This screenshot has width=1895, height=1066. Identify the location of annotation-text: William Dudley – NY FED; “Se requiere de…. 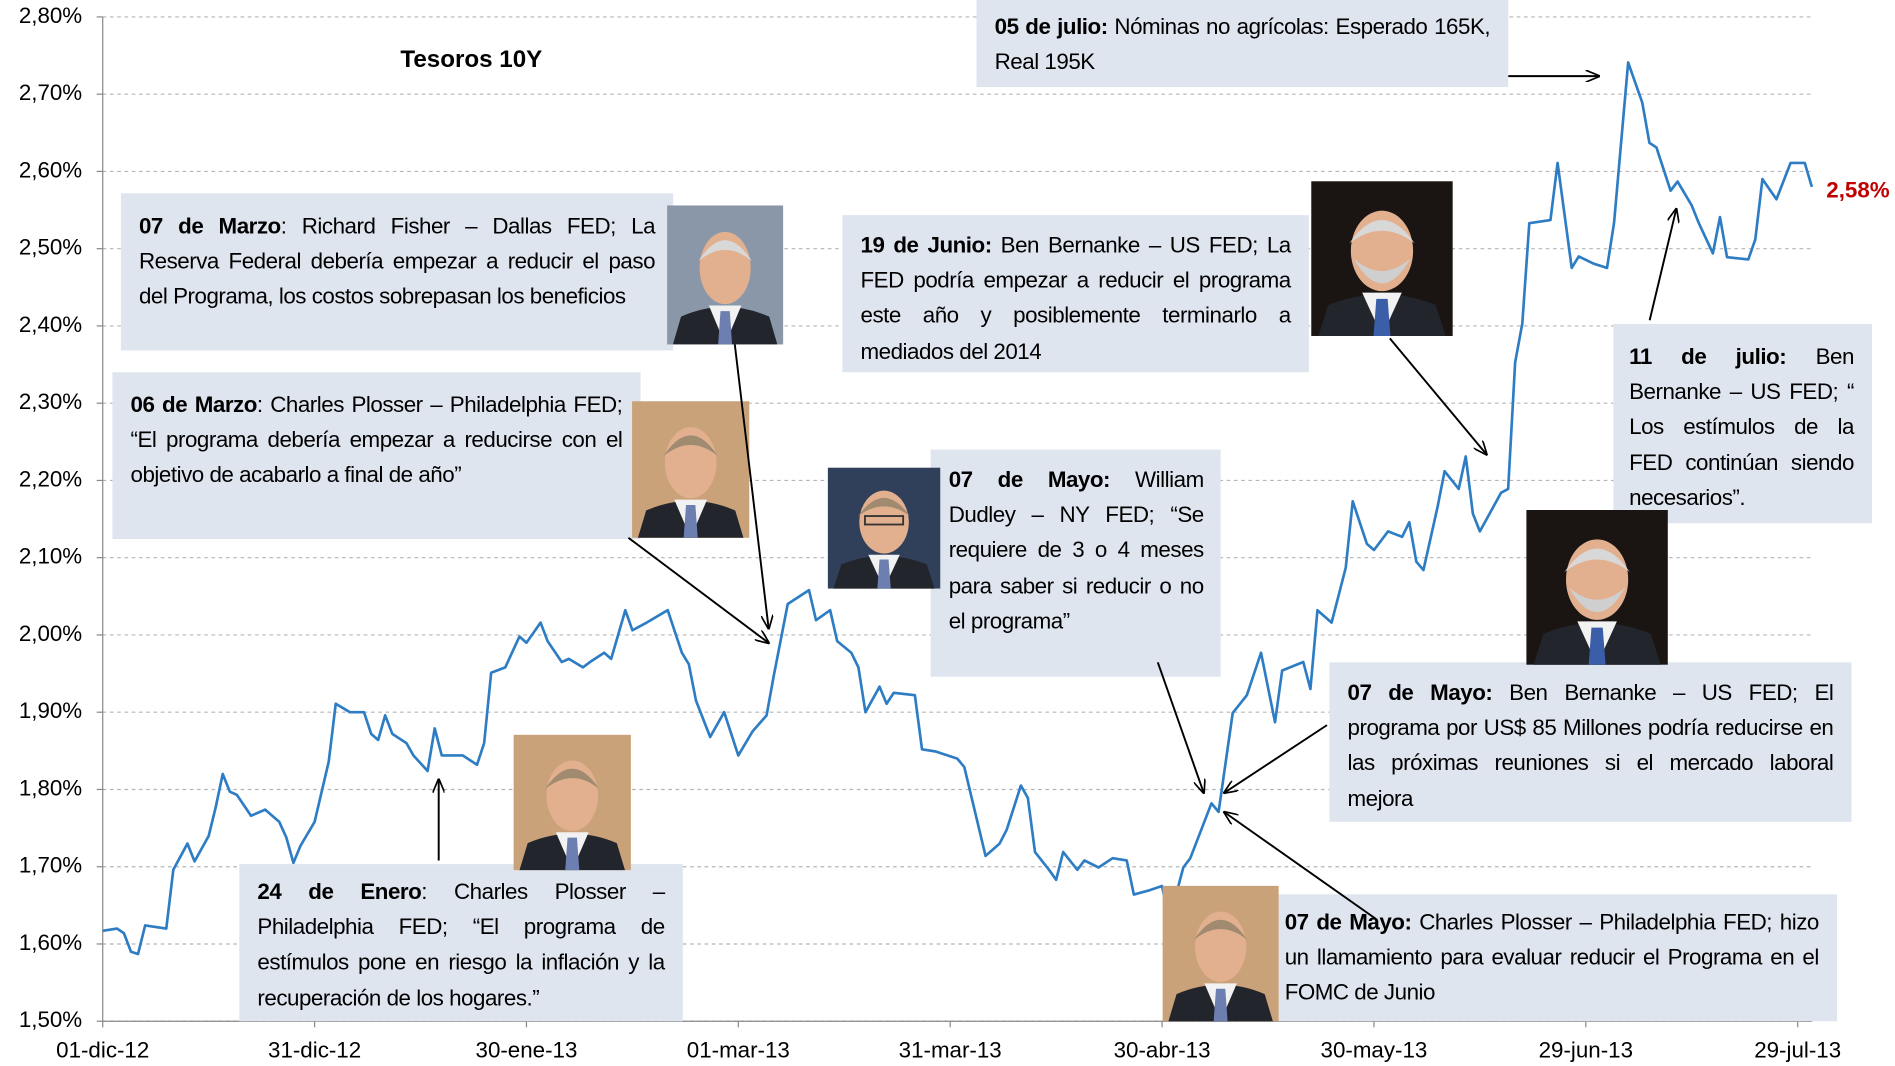
(1076, 550).